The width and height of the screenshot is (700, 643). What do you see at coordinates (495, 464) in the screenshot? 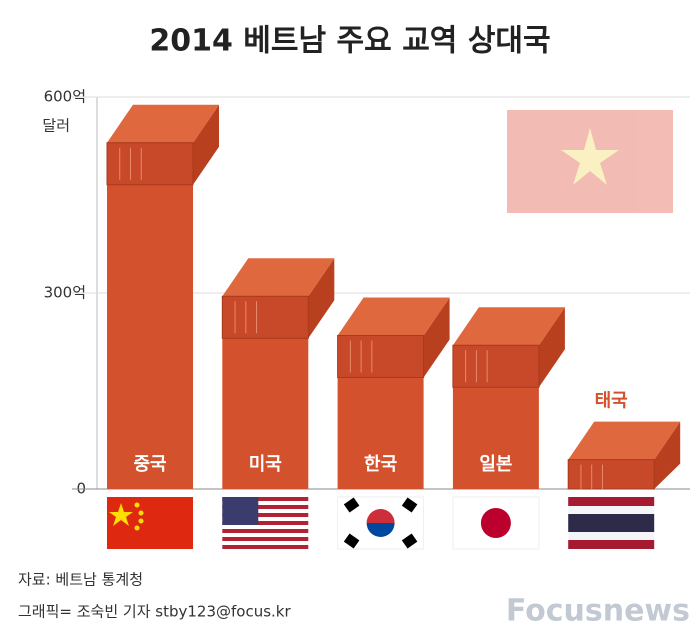
I see `category-label: 일본` at bounding box center [495, 464].